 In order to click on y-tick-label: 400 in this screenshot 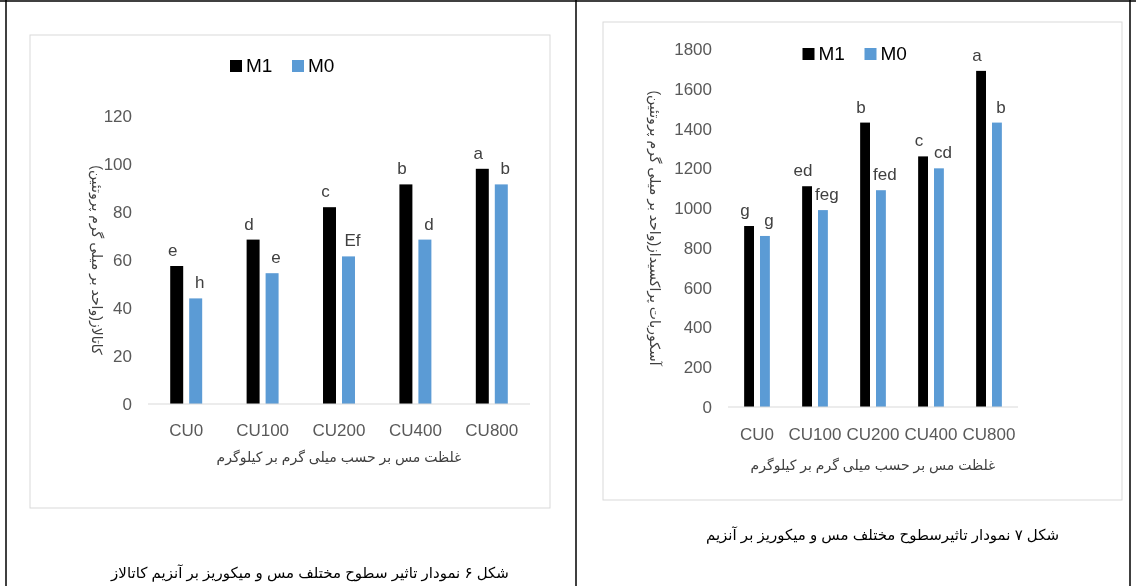, I will do `click(697, 328)`.